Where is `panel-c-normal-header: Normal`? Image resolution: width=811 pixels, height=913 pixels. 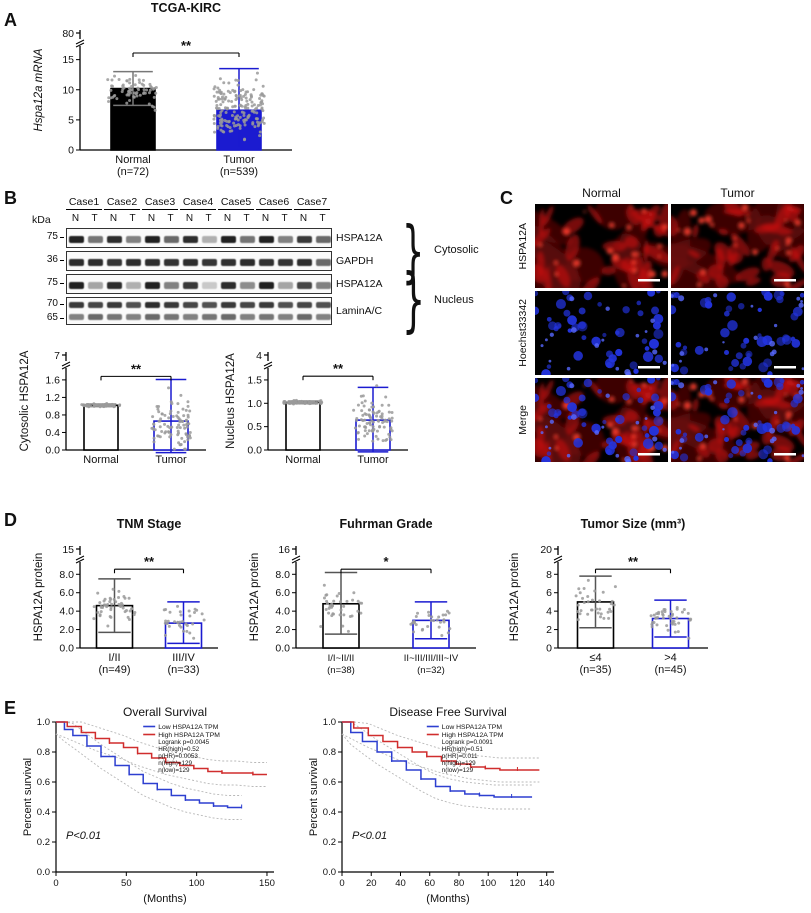 panel-c-normal-header: Normal is located at coordinates (601, 193).